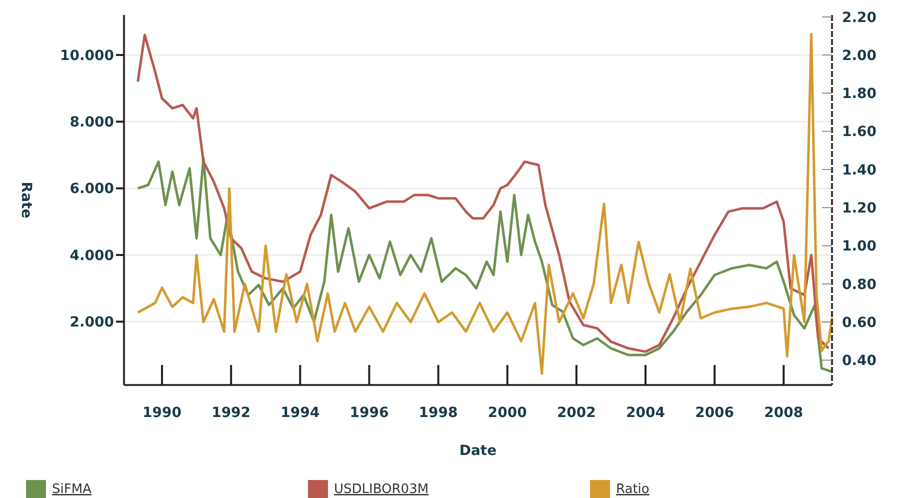  Describe the element at coordinates (26, 200) in the screenshot. I see `y-axis-title: Rate` at that location.